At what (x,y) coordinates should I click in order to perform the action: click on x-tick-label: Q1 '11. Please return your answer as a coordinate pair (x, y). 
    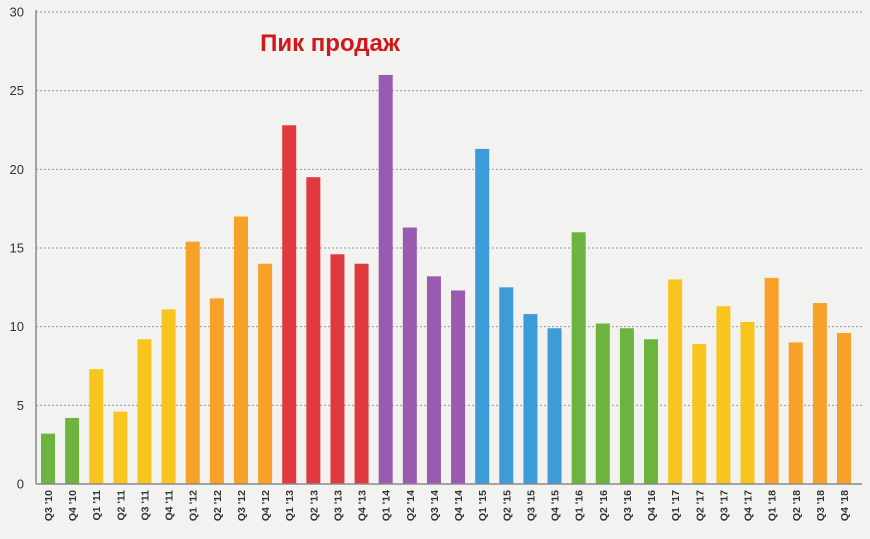
    Looking at the image, I should click on (97, 505).